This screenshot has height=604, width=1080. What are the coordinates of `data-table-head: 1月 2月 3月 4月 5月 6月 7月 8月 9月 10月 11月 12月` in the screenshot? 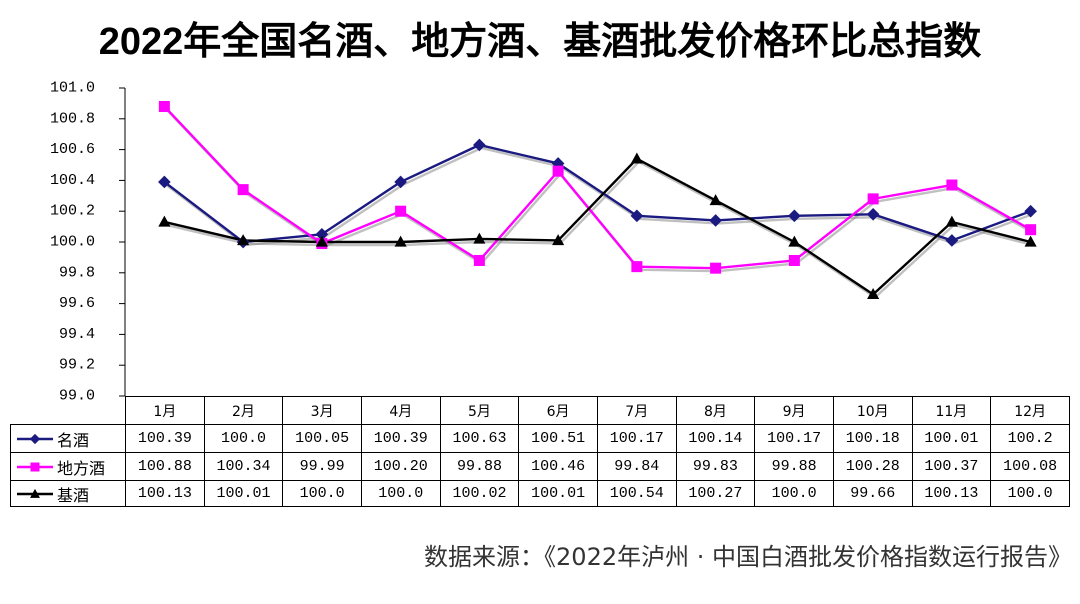 It's located at (540, 410).